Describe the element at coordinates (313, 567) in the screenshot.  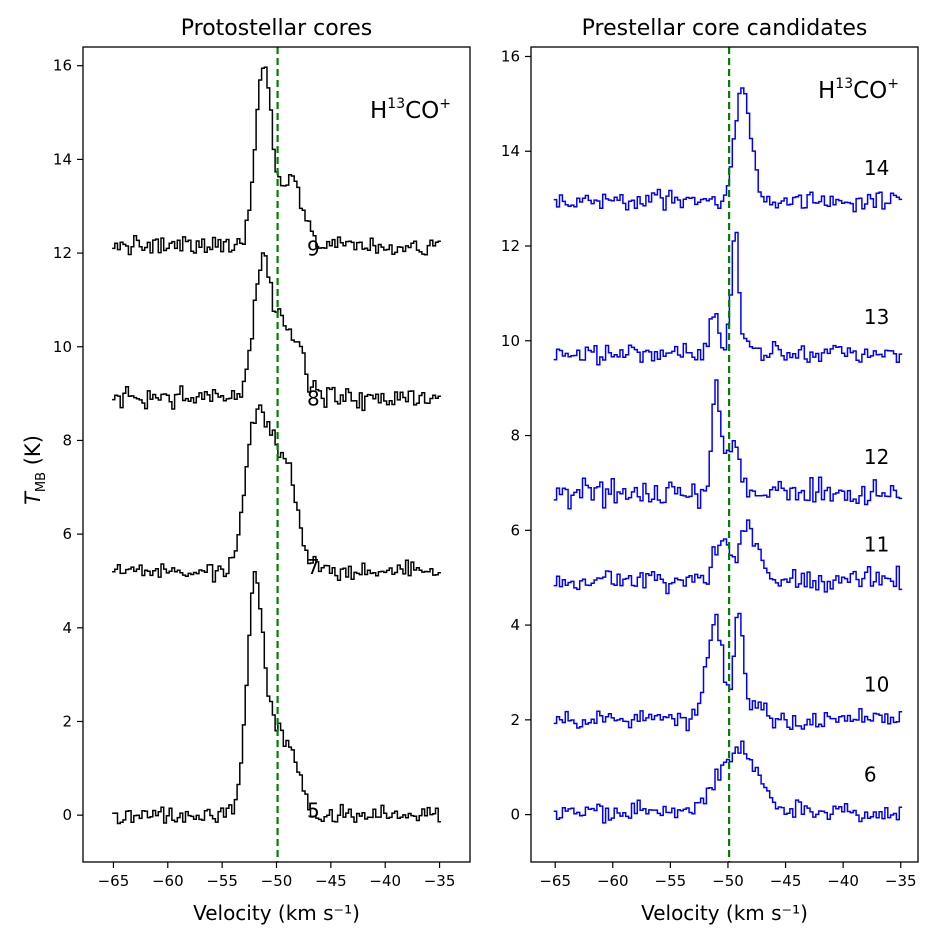
I see `spectrum-label-7: 7` at that location.